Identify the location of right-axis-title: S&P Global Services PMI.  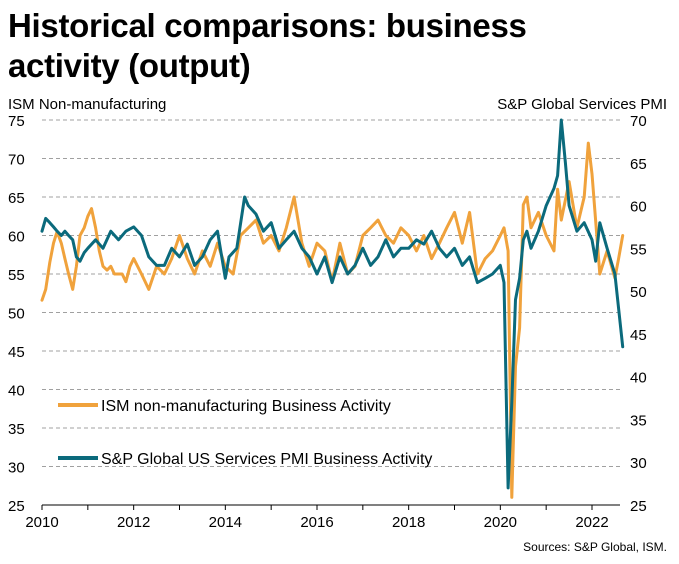
(582, 104).